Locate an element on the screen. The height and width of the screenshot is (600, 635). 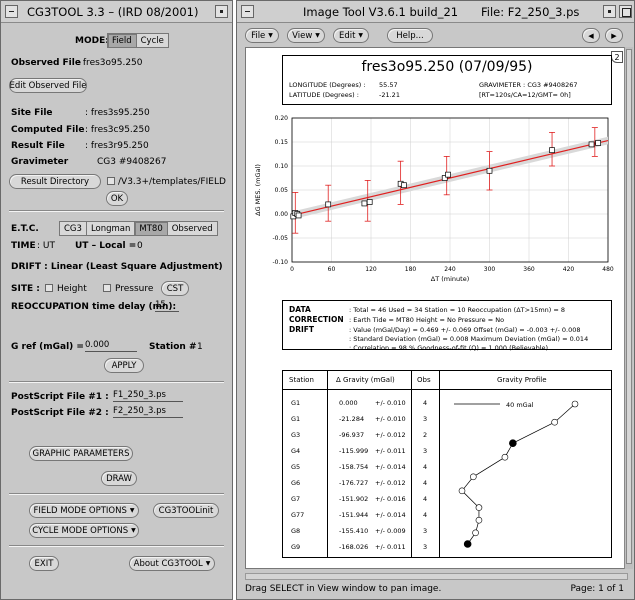
gref-input: 0.000 is located at coordinates (111, 346).